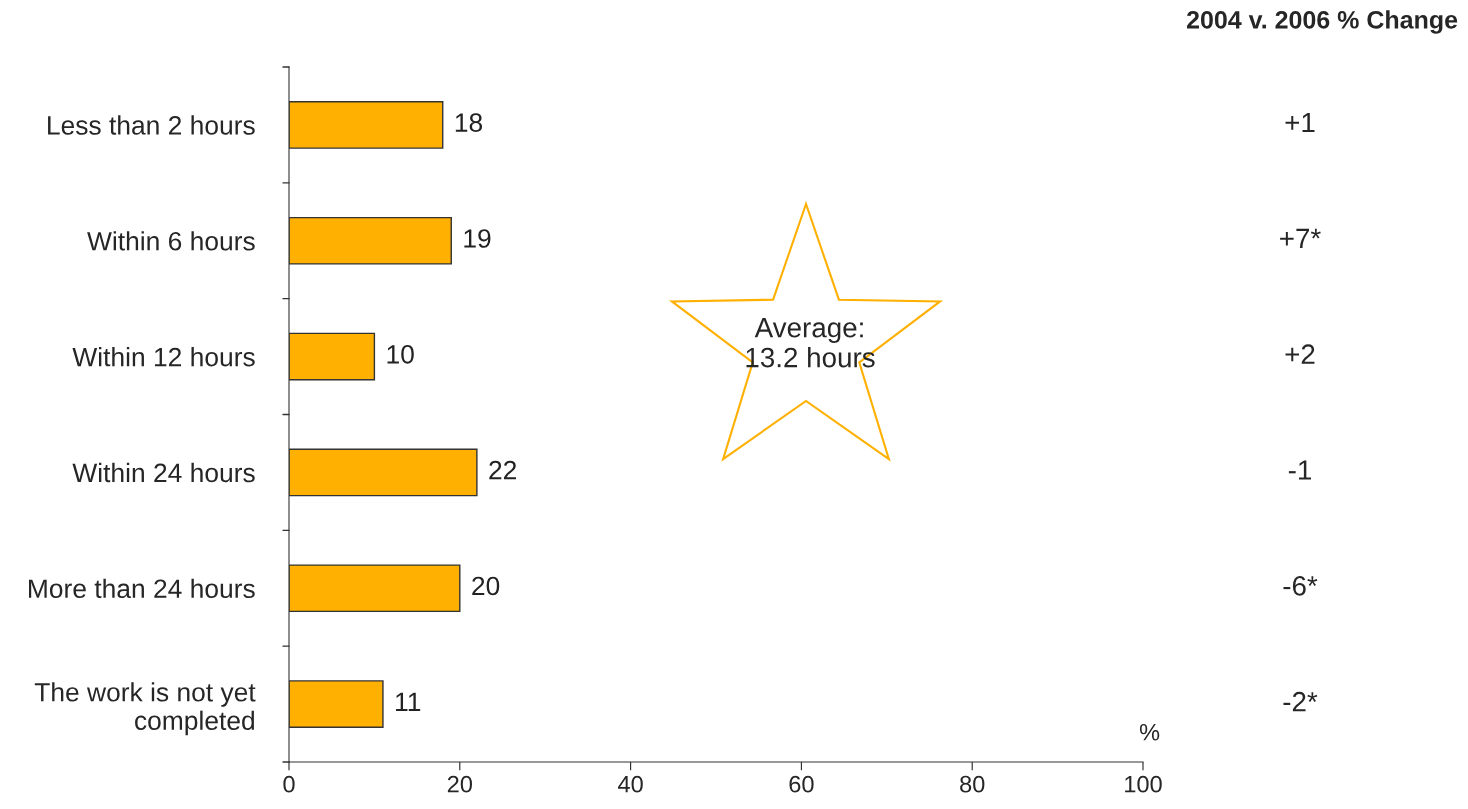 This screenshot has height=809, width=1468. I want to click on data-label: 22, so click(503, 470).